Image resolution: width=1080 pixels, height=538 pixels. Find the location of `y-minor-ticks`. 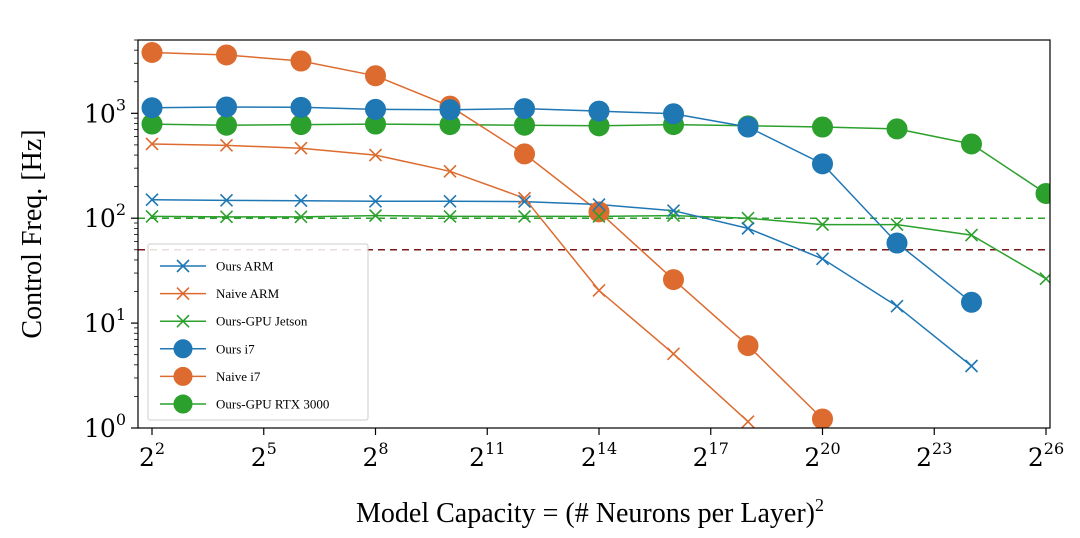

y-minor-ticks is located at coordinates (136, 218).